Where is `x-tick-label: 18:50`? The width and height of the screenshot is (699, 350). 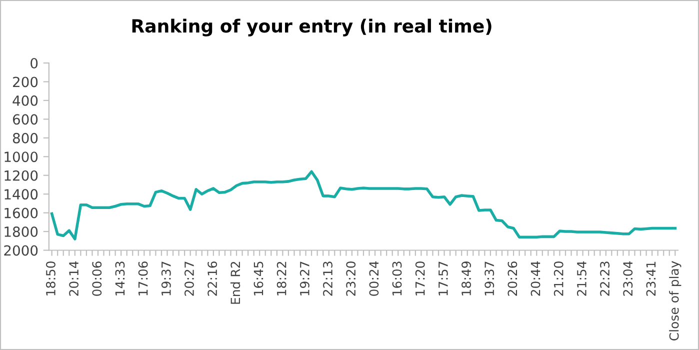 x-tick-label: 18:50 is located at coordinates (51, 278).